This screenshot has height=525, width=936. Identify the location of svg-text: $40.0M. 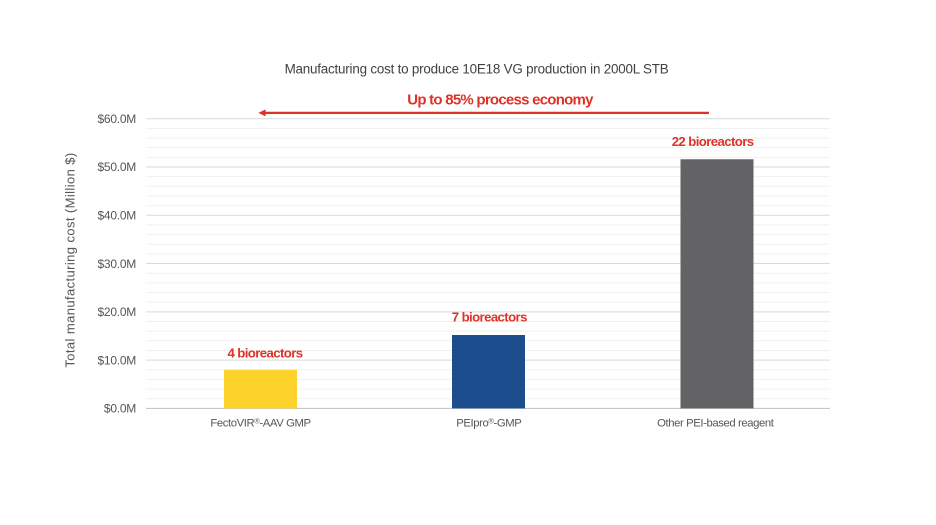
(116, 215).